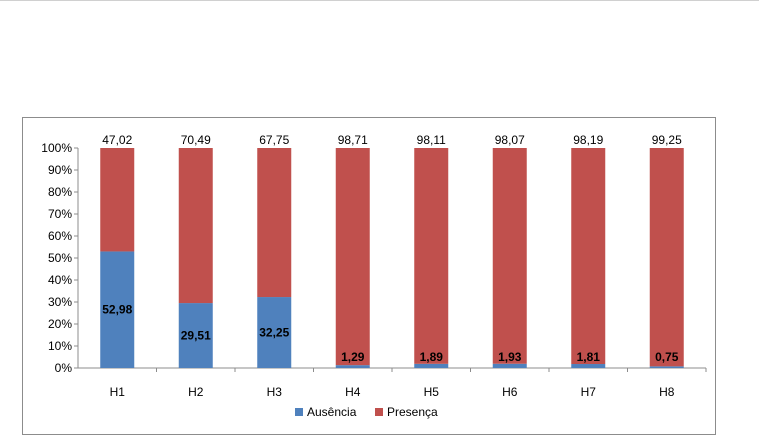 This screenshot has height=441, width=759. Describe the element at coordinates (589, 357) in the screenshot. I see `data-label-ausencia: 1,81` at that location.